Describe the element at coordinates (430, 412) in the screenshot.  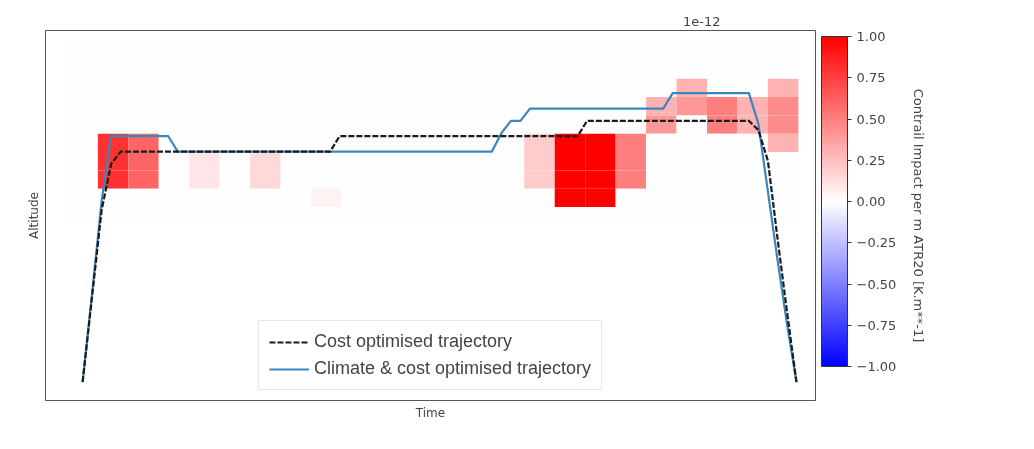
I see `x-axis-title: Time` at that location.